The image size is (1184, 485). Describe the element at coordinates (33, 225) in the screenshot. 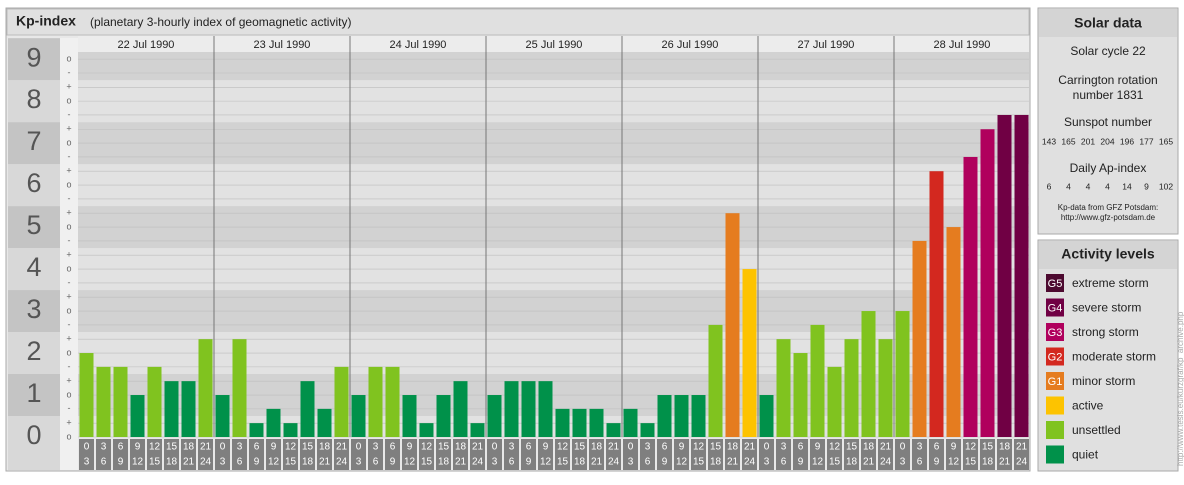

I see `y-tick-label: 5` at that location.